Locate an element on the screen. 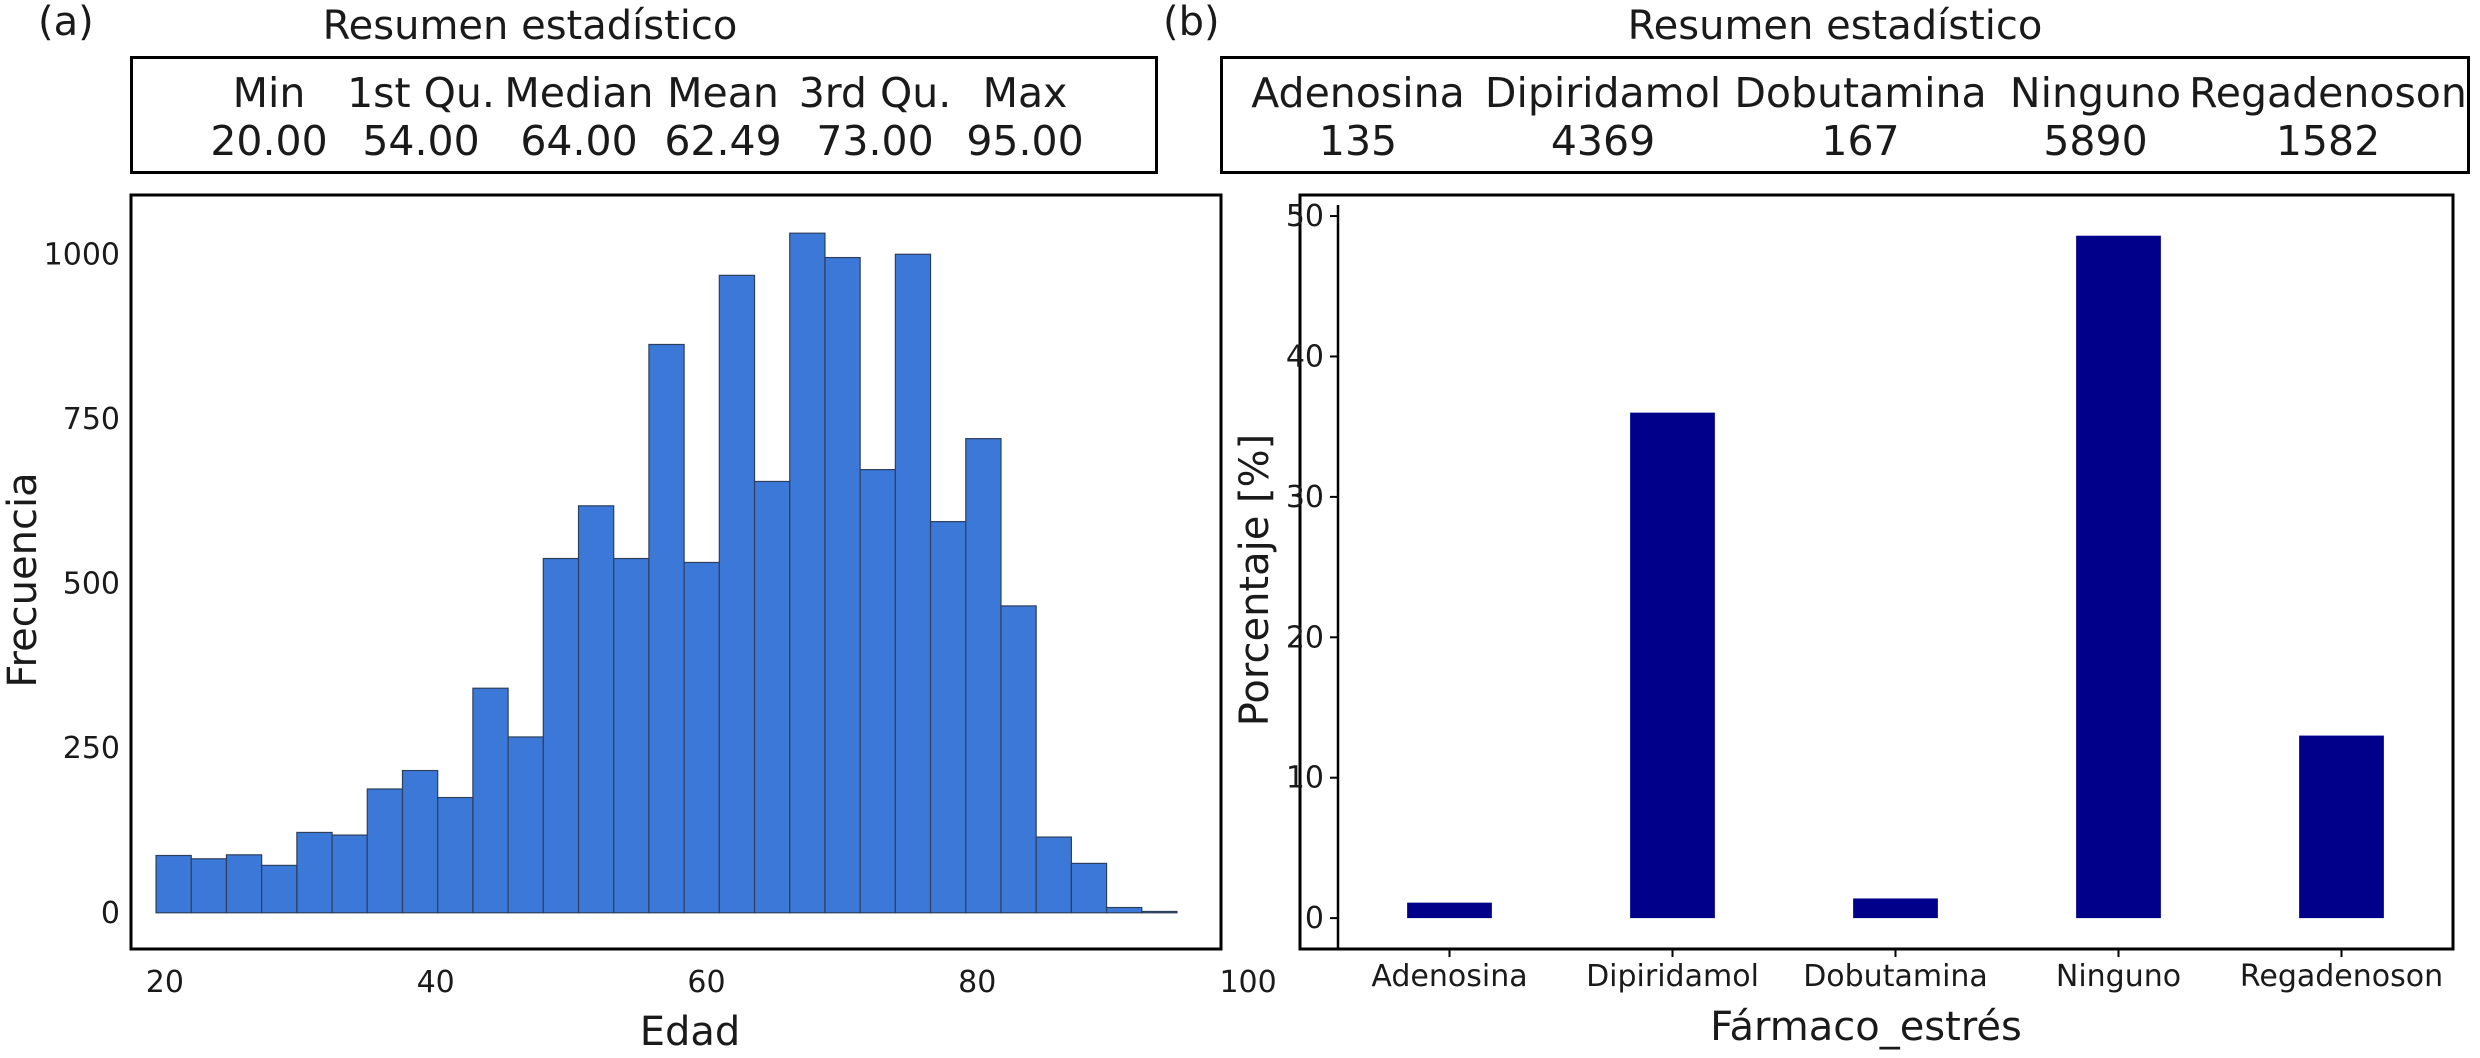 The width and height of the screenshot is (2480, 1058). summary-a-q1-value: 54.00 is located at coordinates (421, 141).